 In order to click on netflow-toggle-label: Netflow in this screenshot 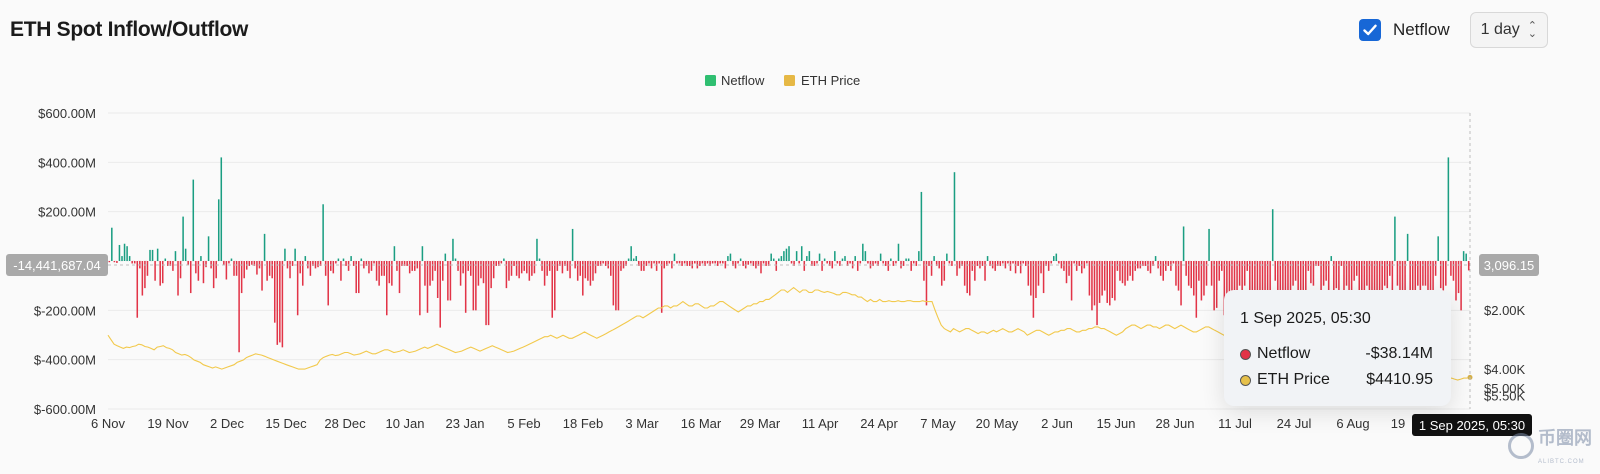, I will do `click(1421, 29)`.